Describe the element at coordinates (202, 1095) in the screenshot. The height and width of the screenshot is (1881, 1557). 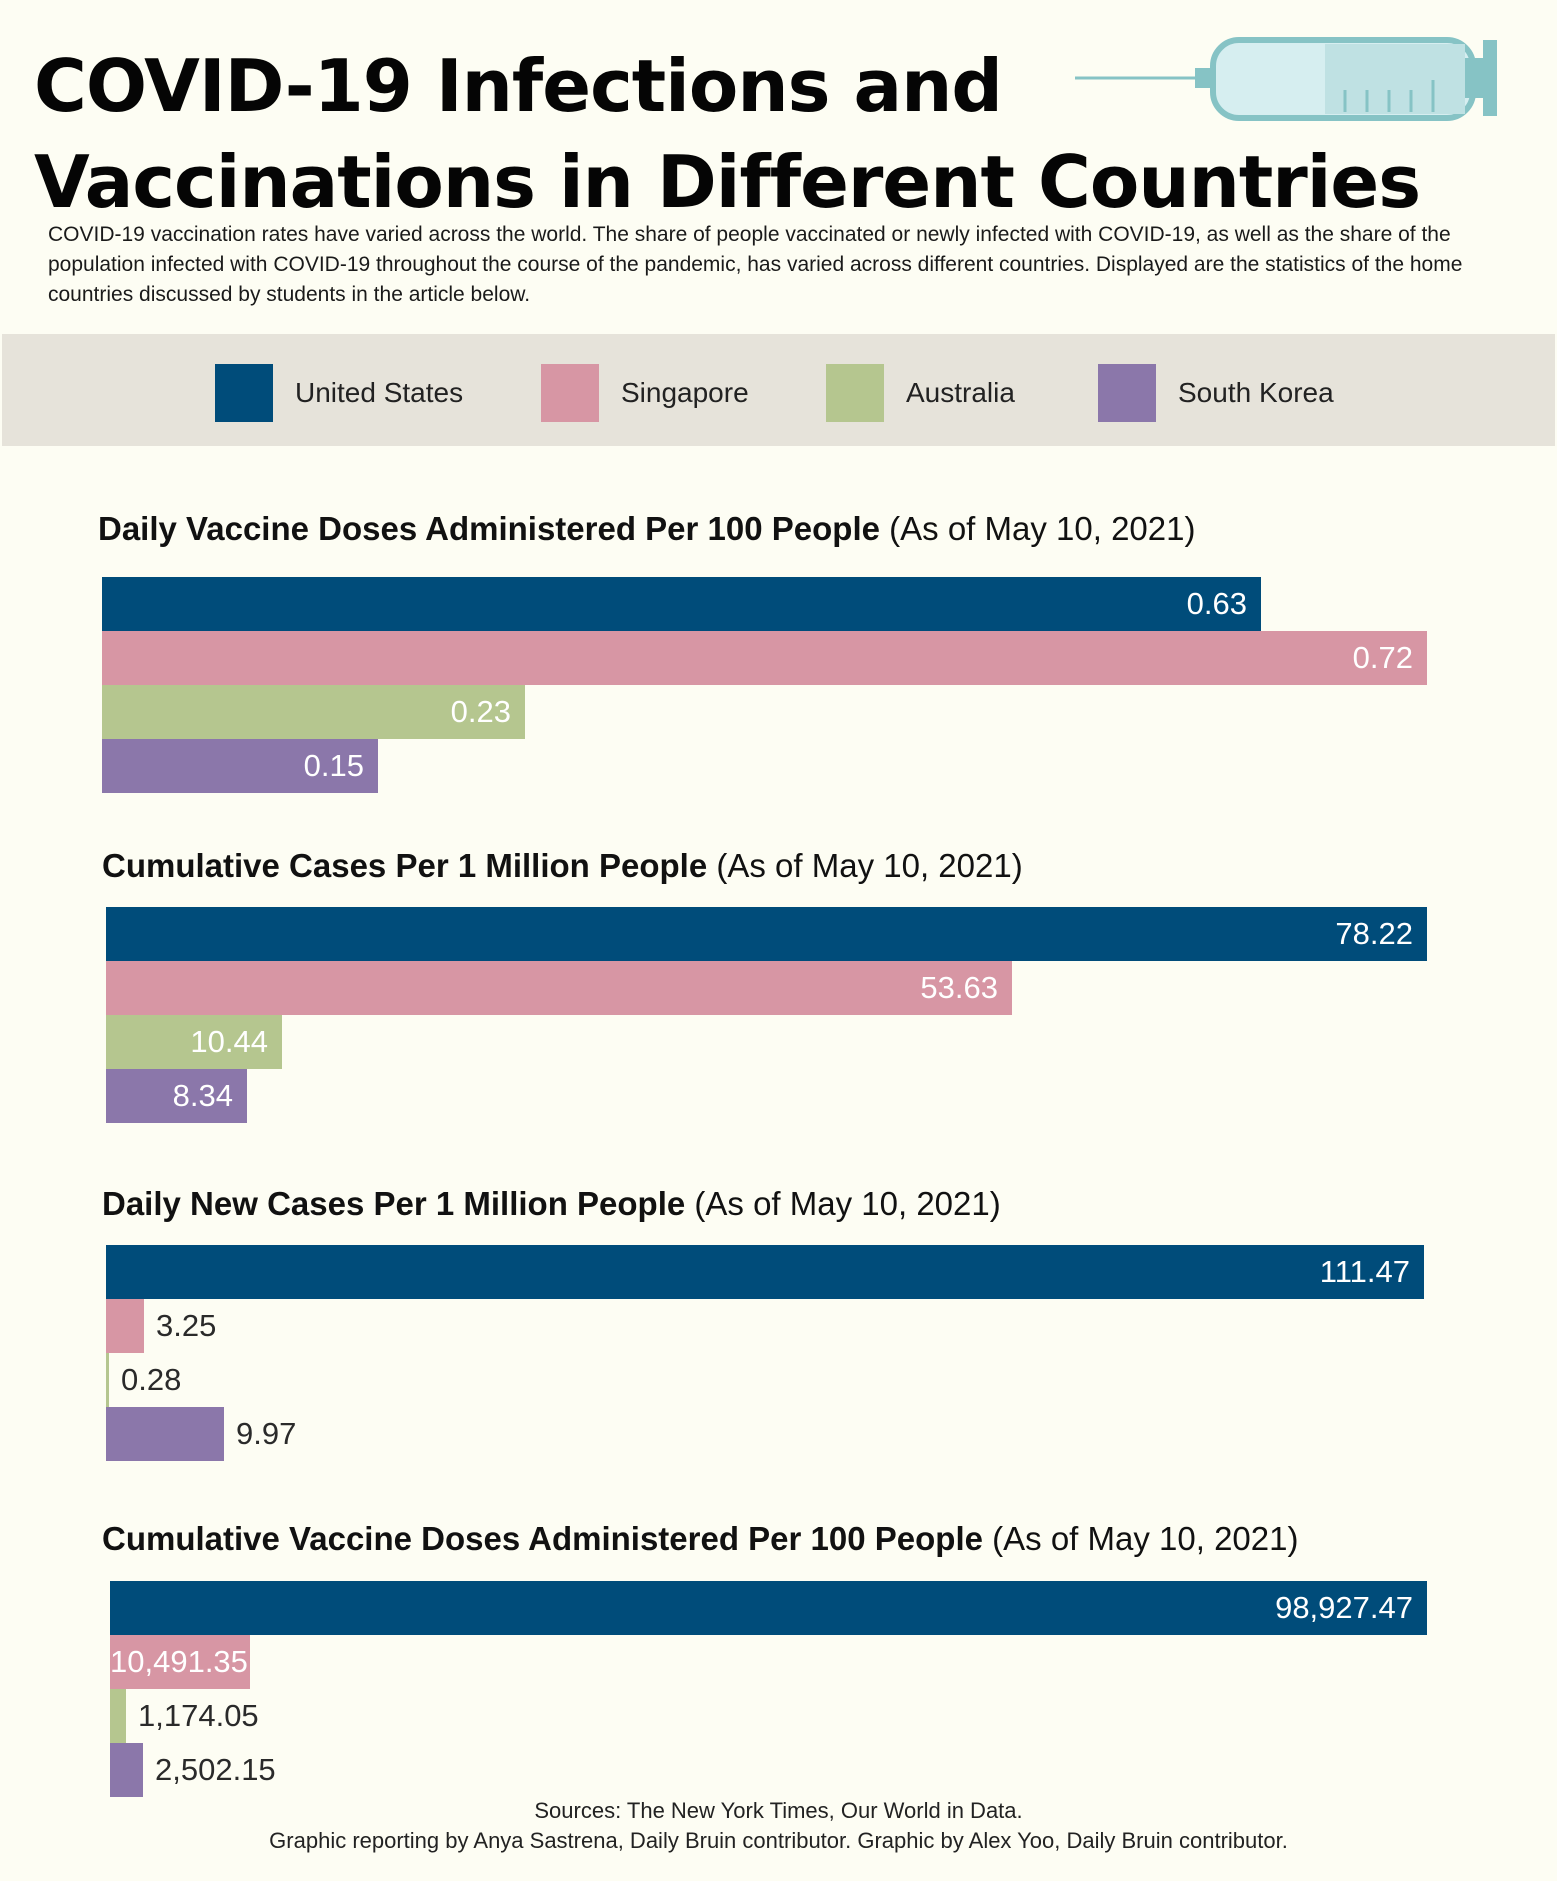
I see `bar-value-label-south-korea: 8.34` at that location.